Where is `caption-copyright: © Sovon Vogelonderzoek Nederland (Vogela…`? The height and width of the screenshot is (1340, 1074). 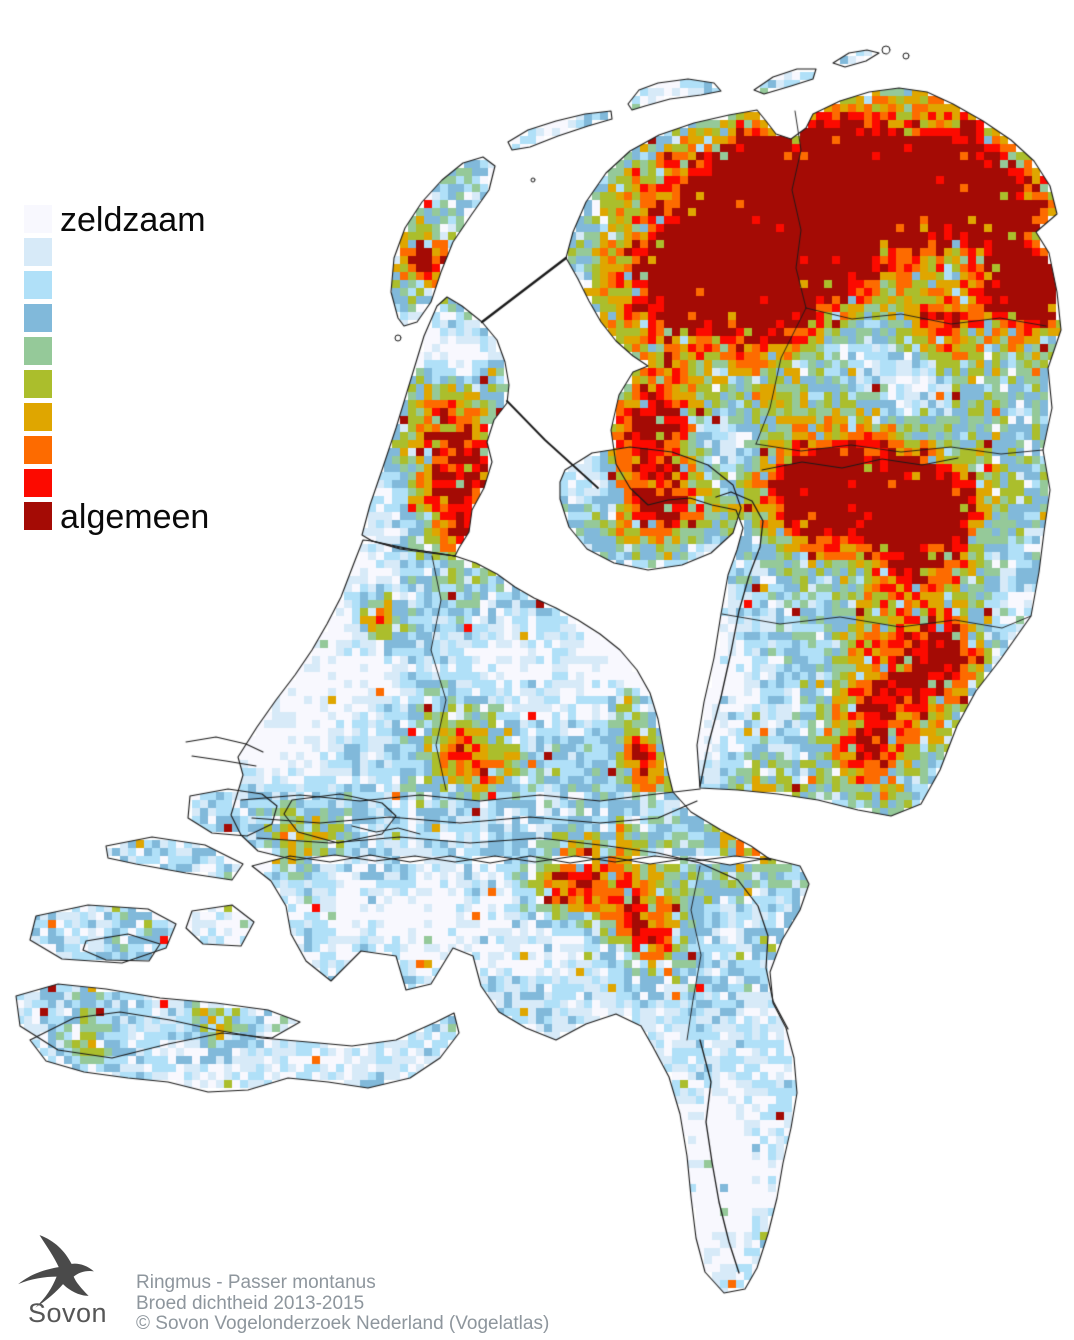 caption-copyright: © Sovon Vogelonderzoek Nederland (Vogela… is located at coordinates (343, 1323).